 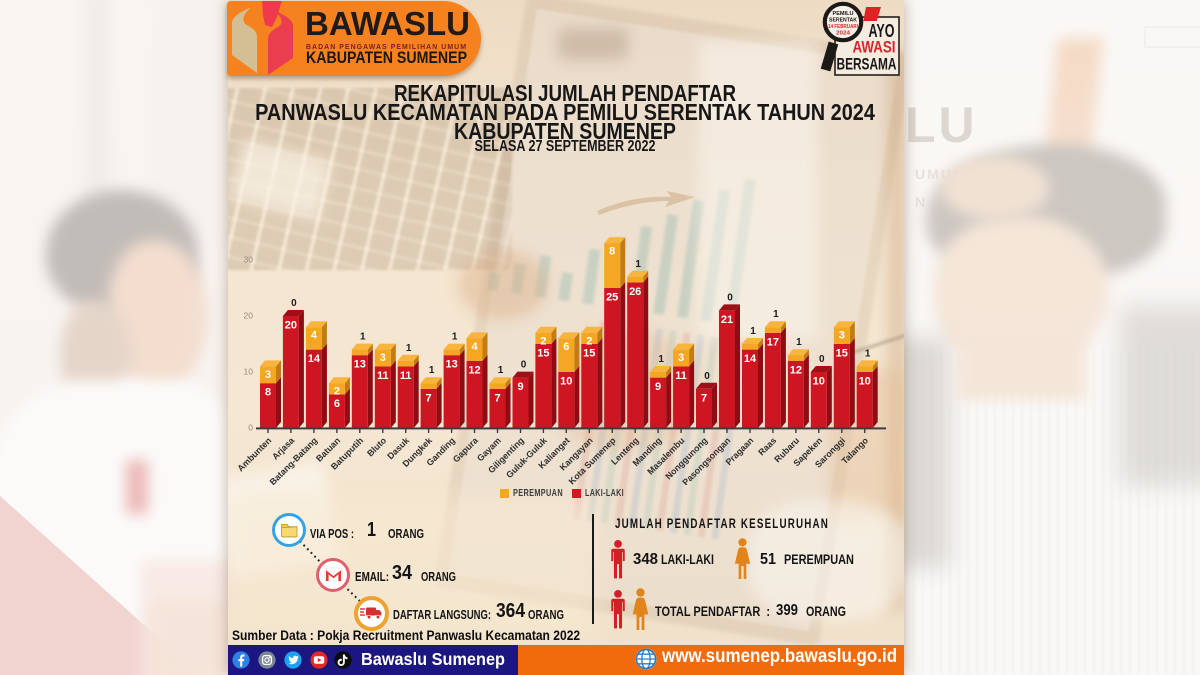 I want to click on svg-text: Ambunten, so click(x=254, y=454).